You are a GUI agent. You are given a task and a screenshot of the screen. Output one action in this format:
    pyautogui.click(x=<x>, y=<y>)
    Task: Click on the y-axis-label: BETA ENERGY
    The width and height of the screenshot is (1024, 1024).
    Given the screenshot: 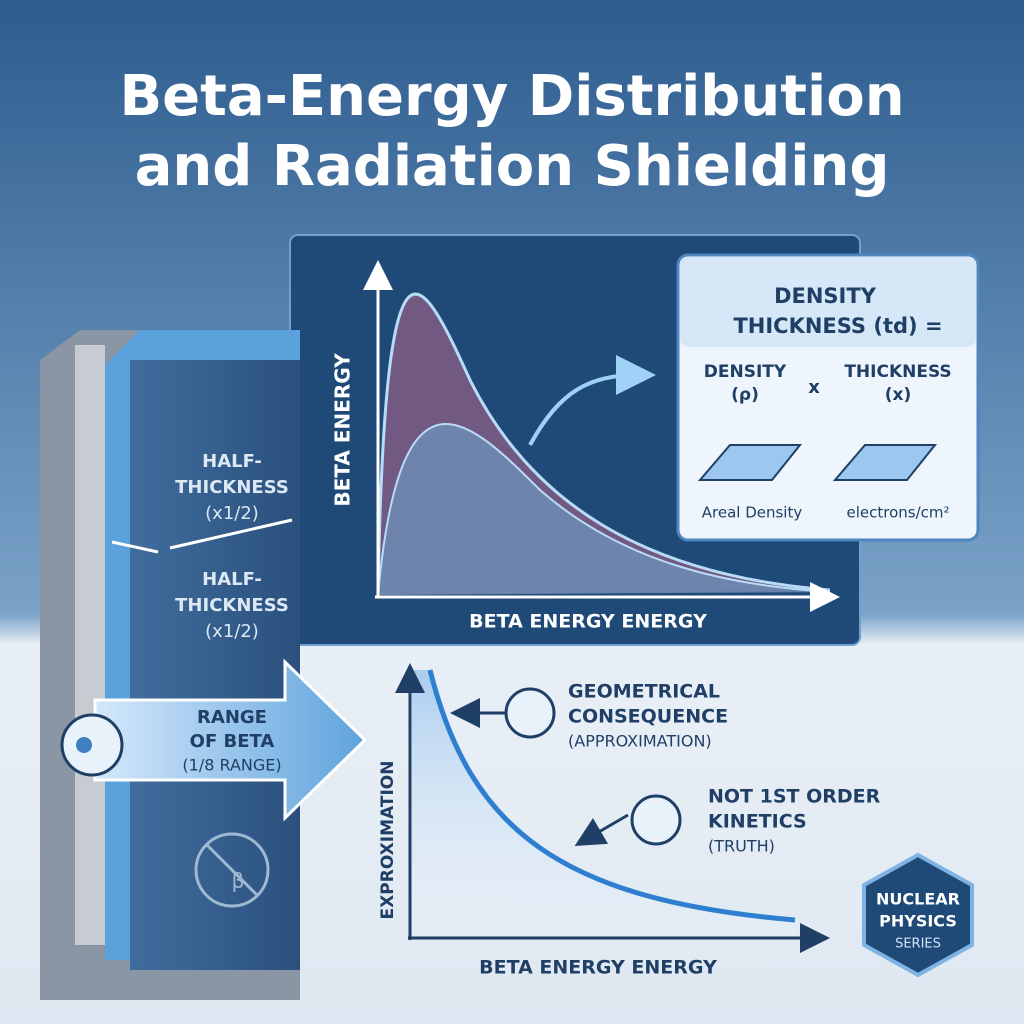 What is the action you would take?
    pyautogui.click(x=343, y=430)
    